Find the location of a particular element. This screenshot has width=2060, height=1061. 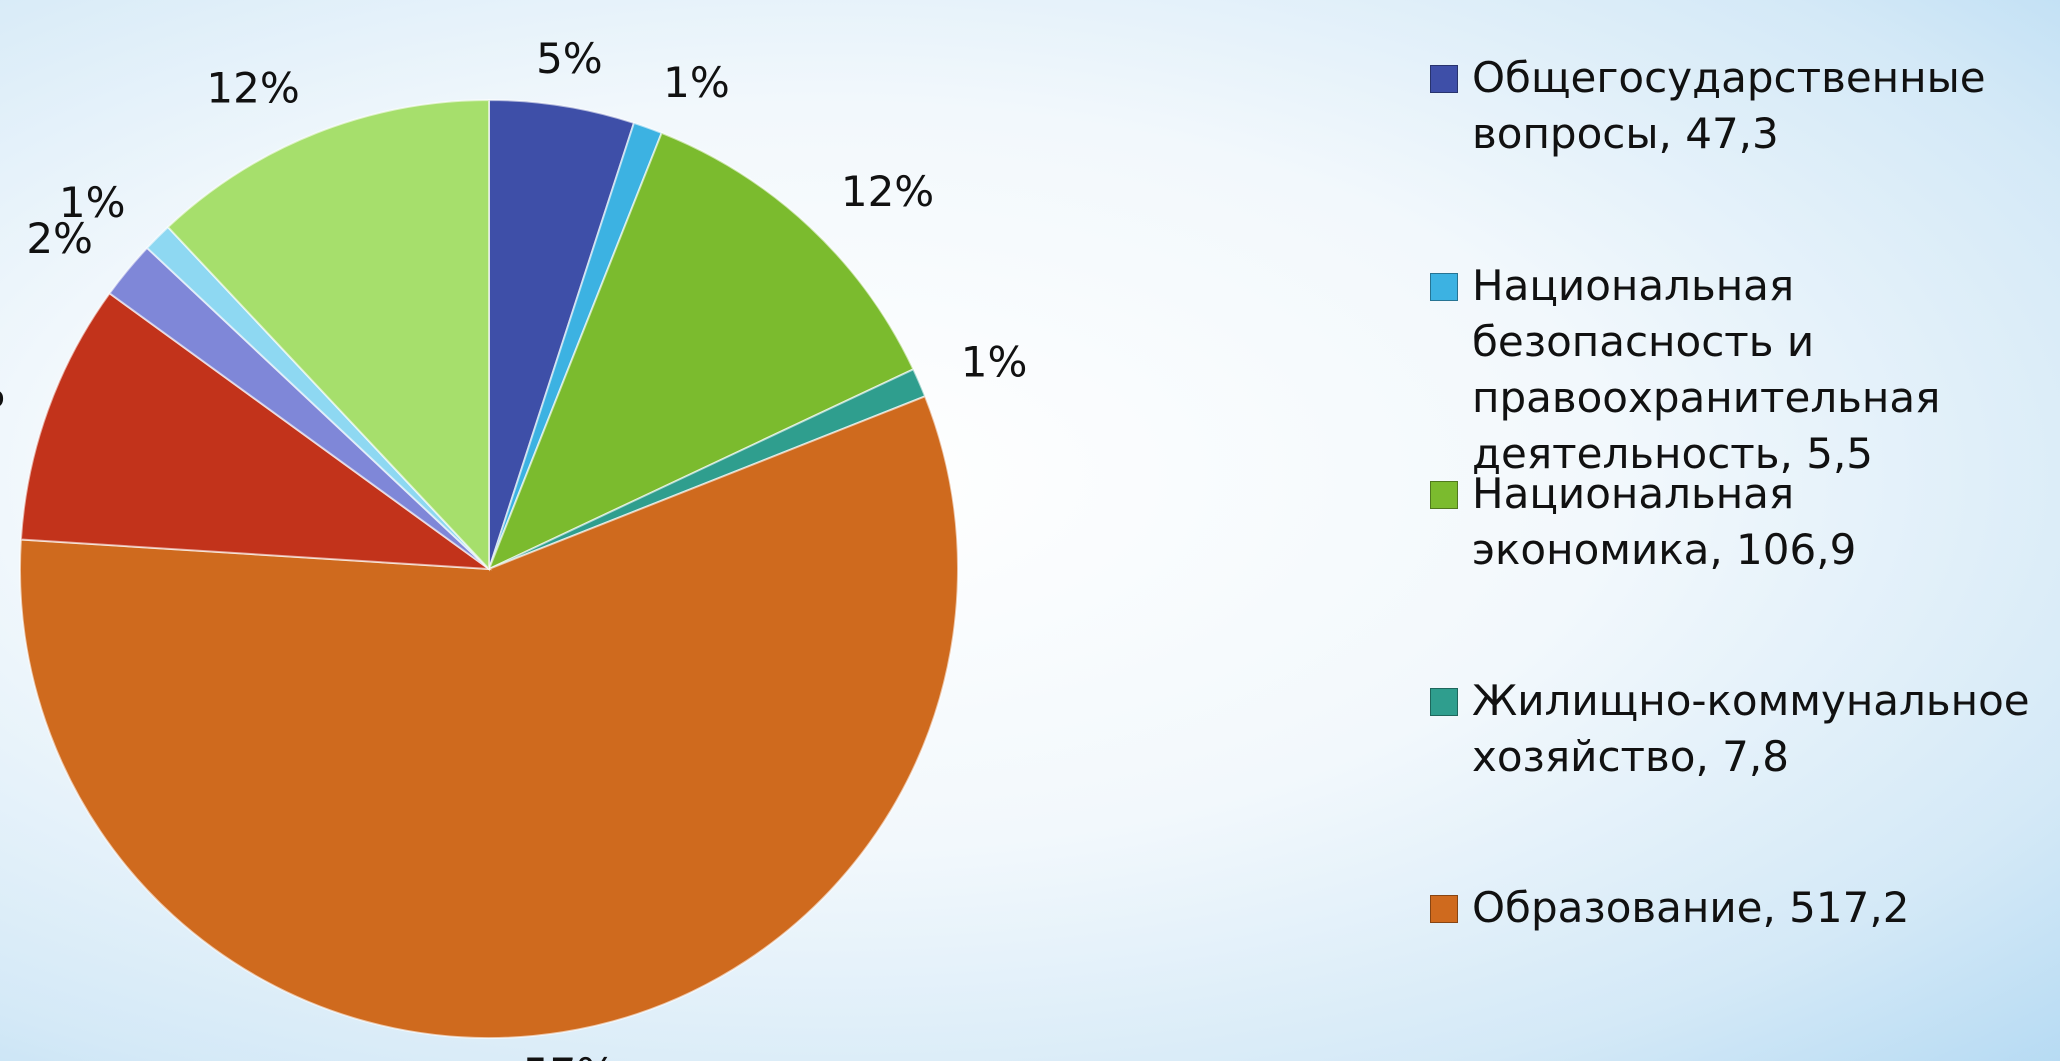

legend-label: Общегосударственные вопросы, 47,3 is located at coordinates (1729, 105).